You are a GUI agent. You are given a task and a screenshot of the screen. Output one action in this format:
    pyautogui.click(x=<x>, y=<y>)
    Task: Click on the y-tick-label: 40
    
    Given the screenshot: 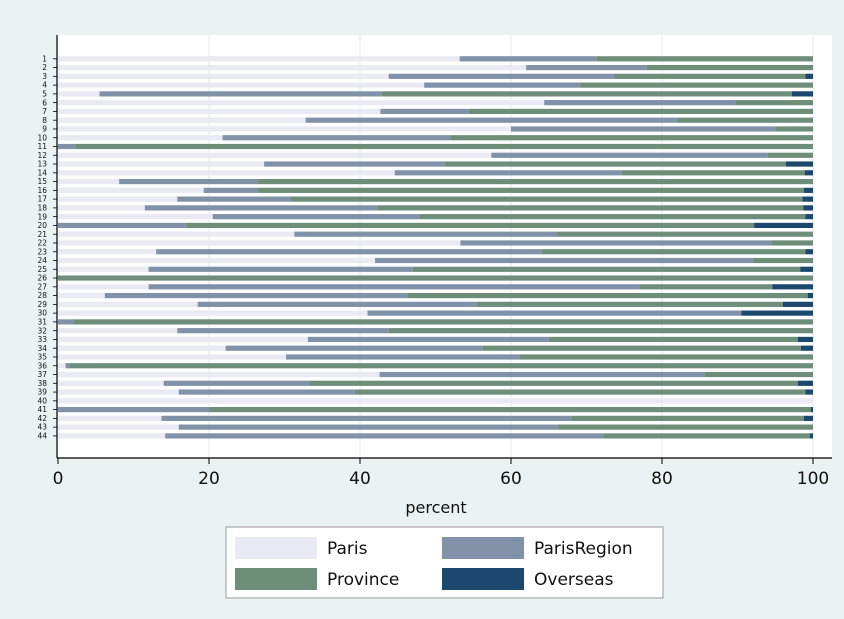 What is the action you would take?
    pyautogui.click(x=42, y=400)
    